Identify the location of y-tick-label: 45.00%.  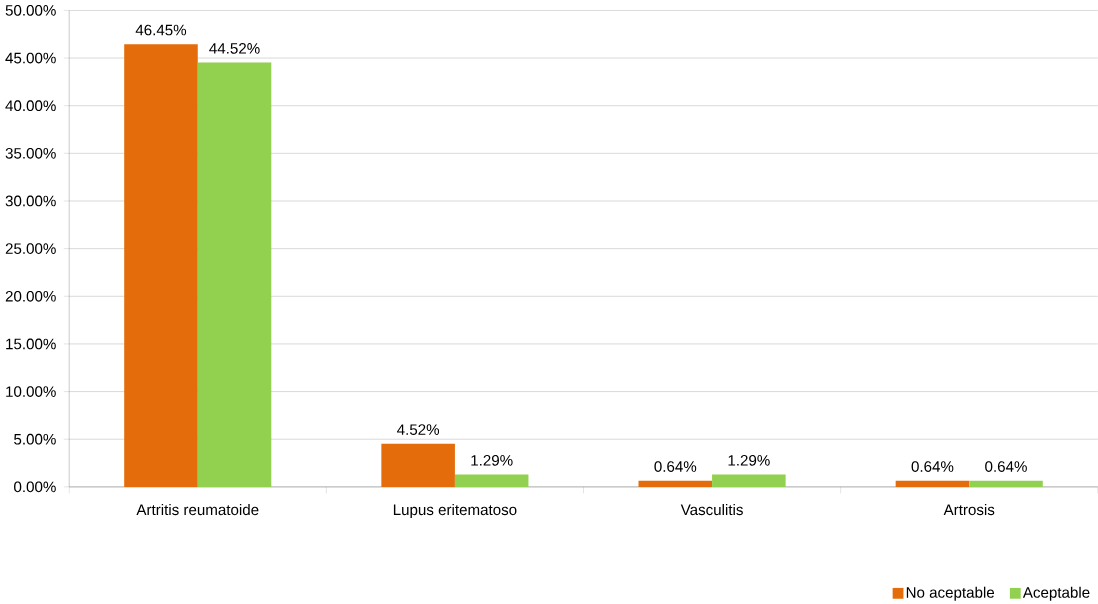
(30, 58).